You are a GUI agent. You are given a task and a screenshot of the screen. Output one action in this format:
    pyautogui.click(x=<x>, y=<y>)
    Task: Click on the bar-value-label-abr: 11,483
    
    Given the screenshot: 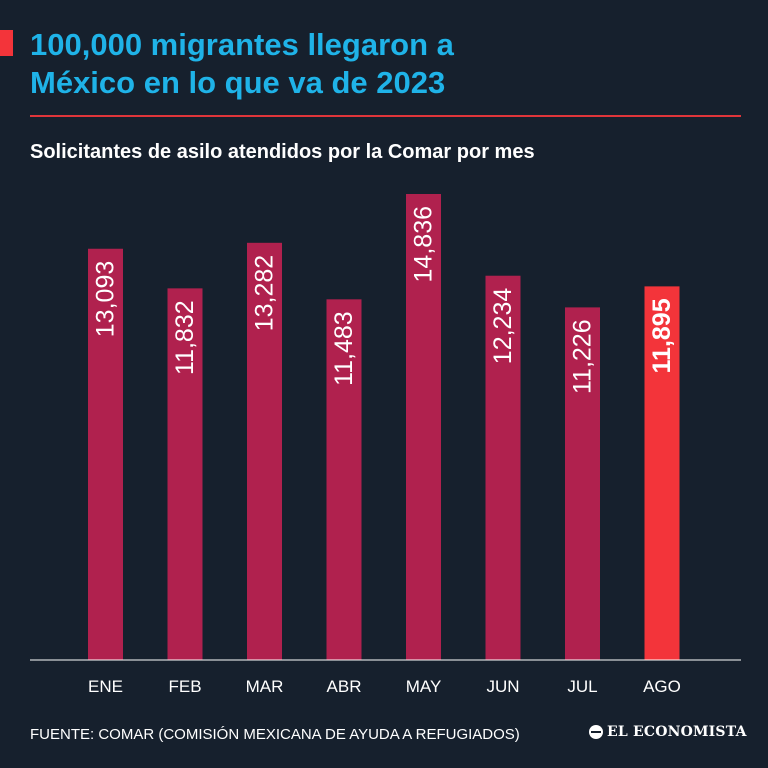 What is the action you would take?
    pyautogui.click(x=344, y=348)
    